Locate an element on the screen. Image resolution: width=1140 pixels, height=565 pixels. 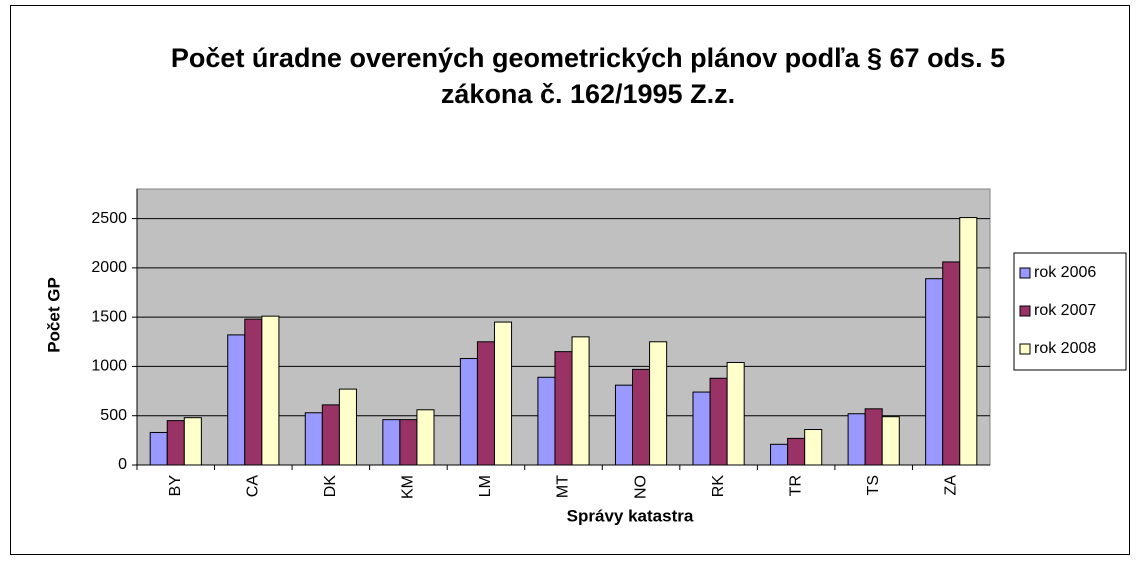
legend-box is located at coordinates (1070, 311).